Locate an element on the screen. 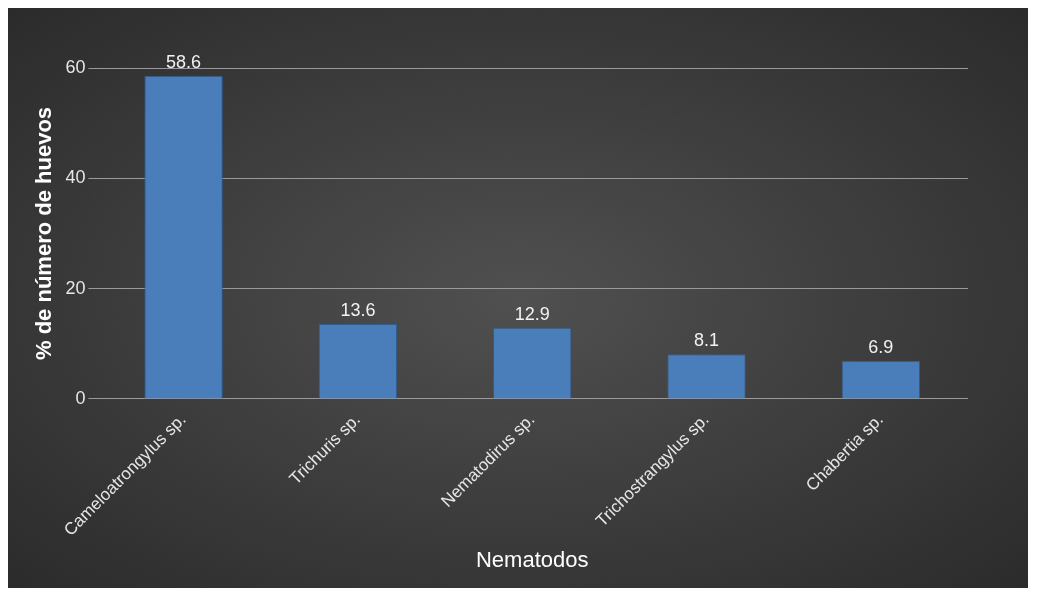  data-label: 8.1 is located at coordinates (707, 340).